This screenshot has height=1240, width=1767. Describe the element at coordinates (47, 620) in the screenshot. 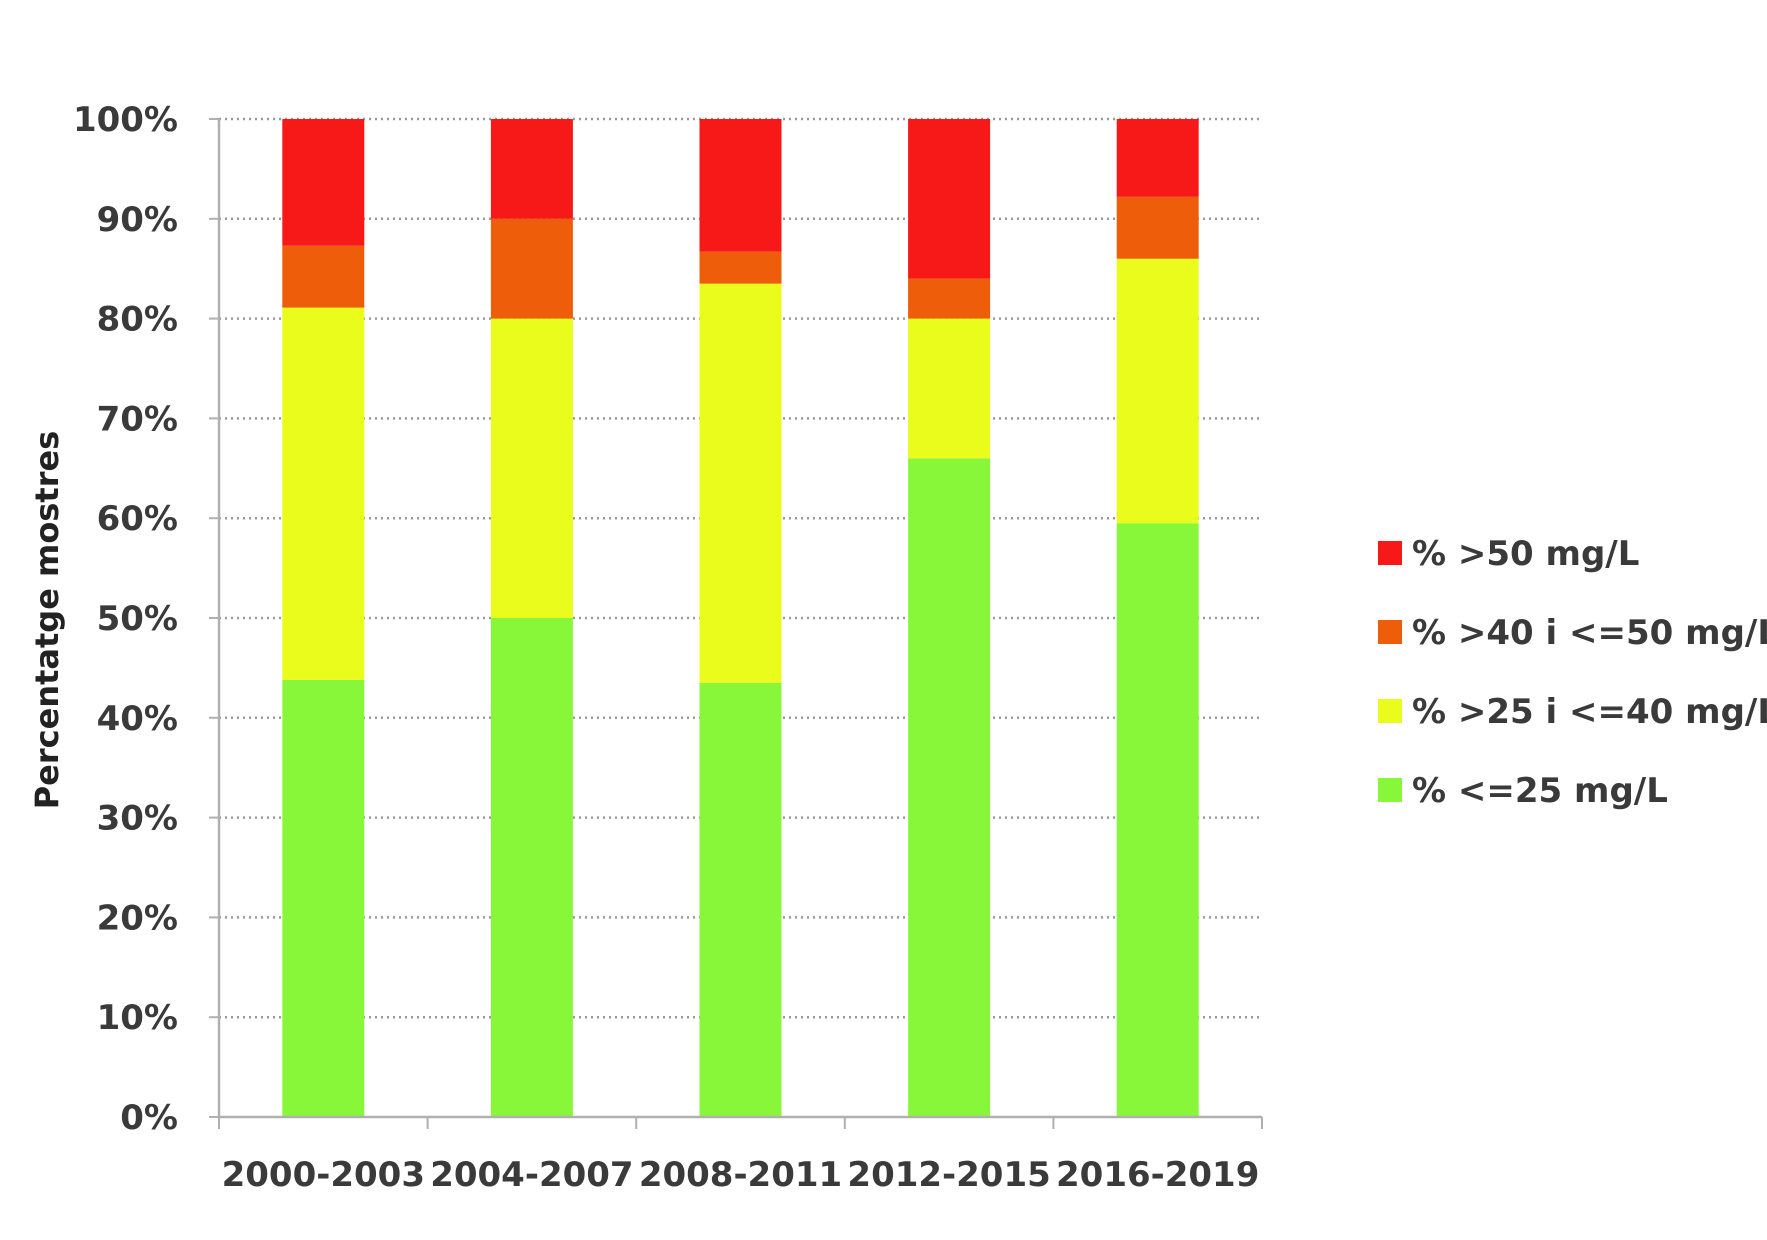

I see `y-axis-title: Percentatge mostres` at that location.